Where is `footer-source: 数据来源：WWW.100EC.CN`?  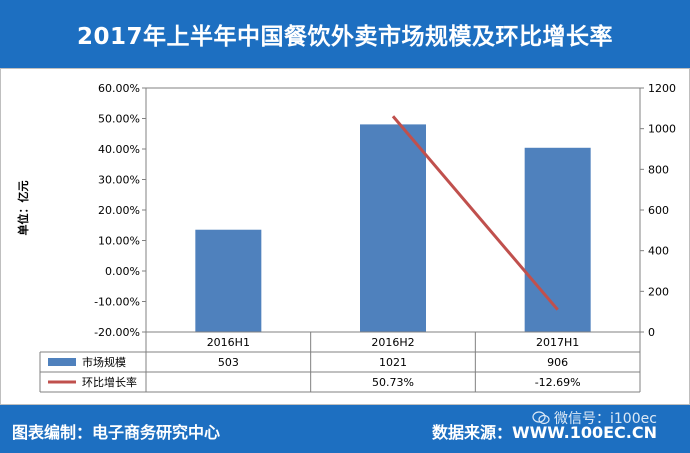
footer-source: 数据来源：WWW.100EC.CN is located at coordinates (545, 432).